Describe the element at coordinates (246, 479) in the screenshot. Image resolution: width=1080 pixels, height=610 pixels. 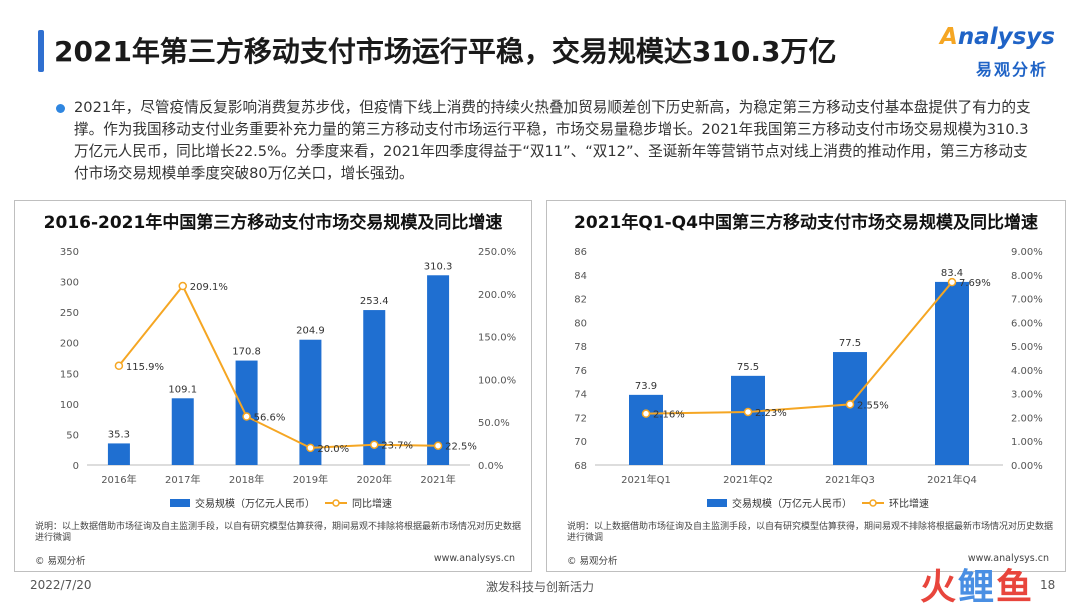
I see `x-tick-label: 2018年` at that location.